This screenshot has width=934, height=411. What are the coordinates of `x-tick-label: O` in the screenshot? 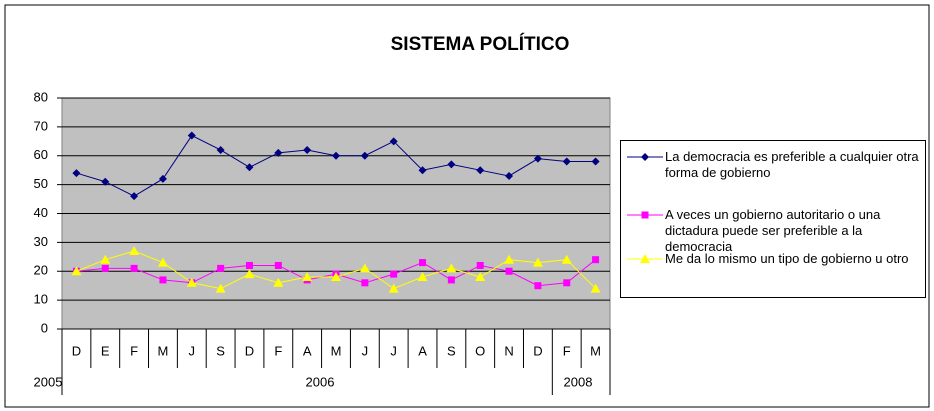 It's located at (480, 350).